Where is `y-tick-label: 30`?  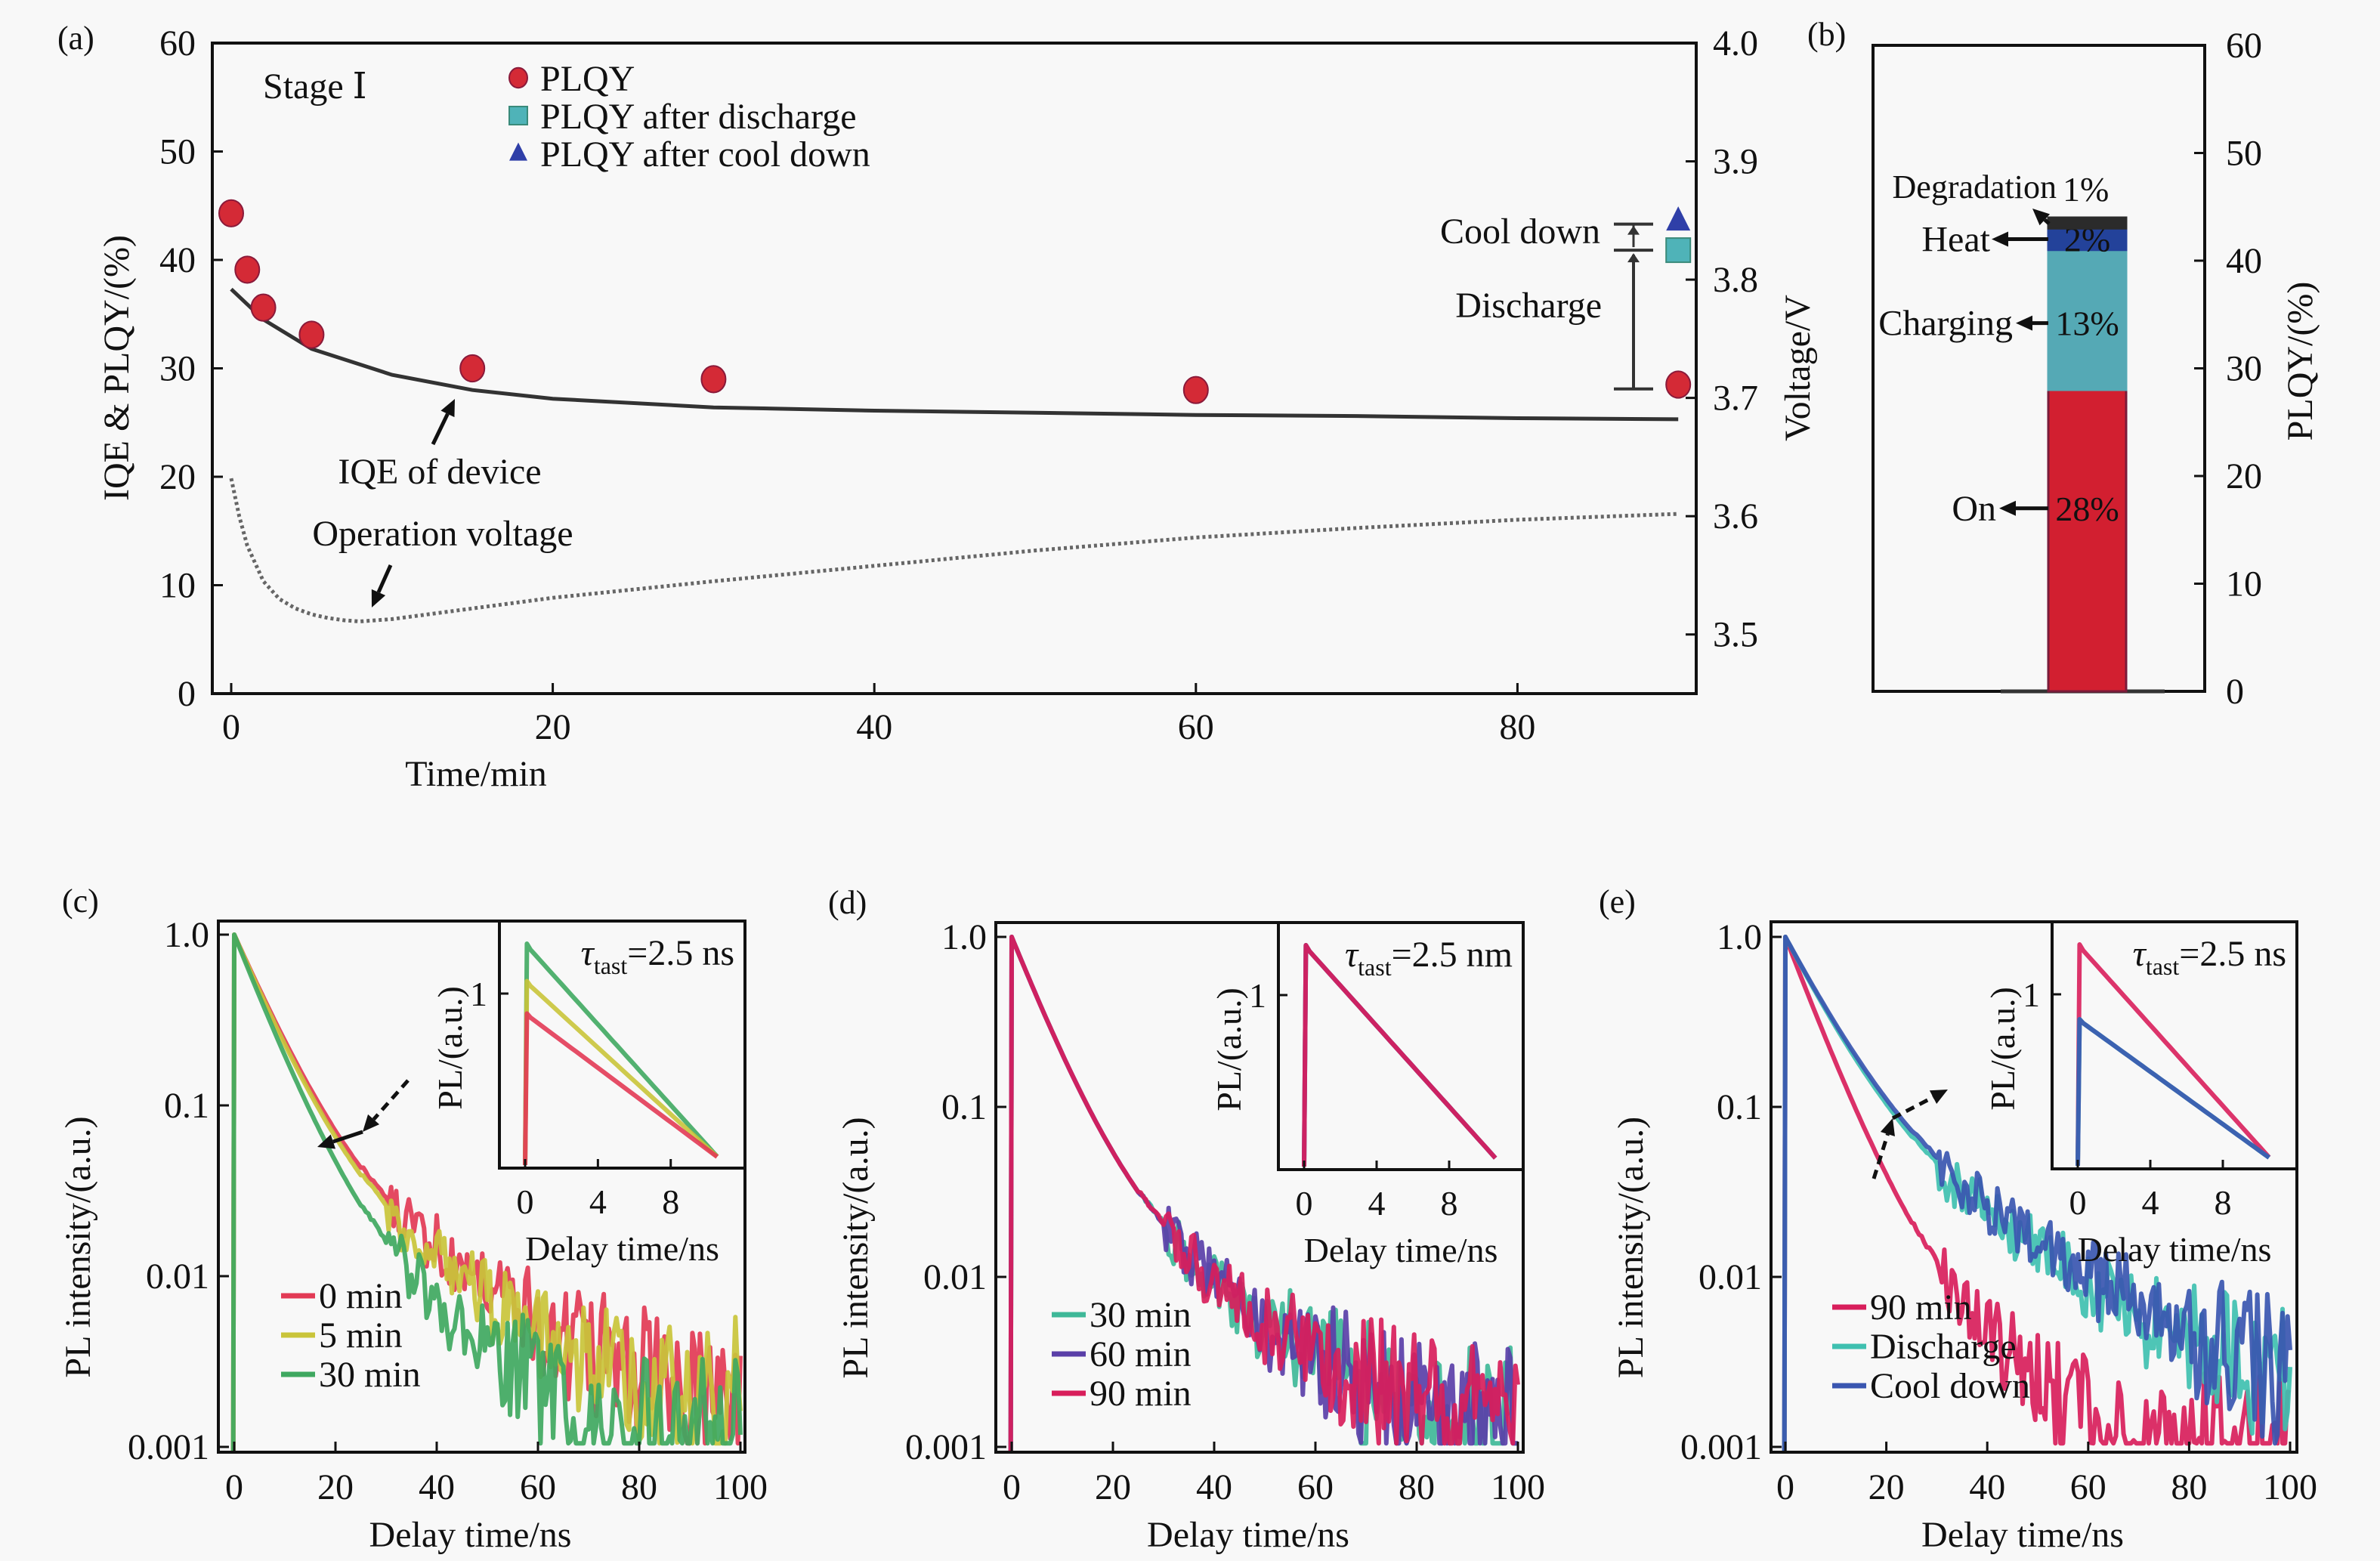
y-tick-label: 30 is located at coordinates (2244, 369).